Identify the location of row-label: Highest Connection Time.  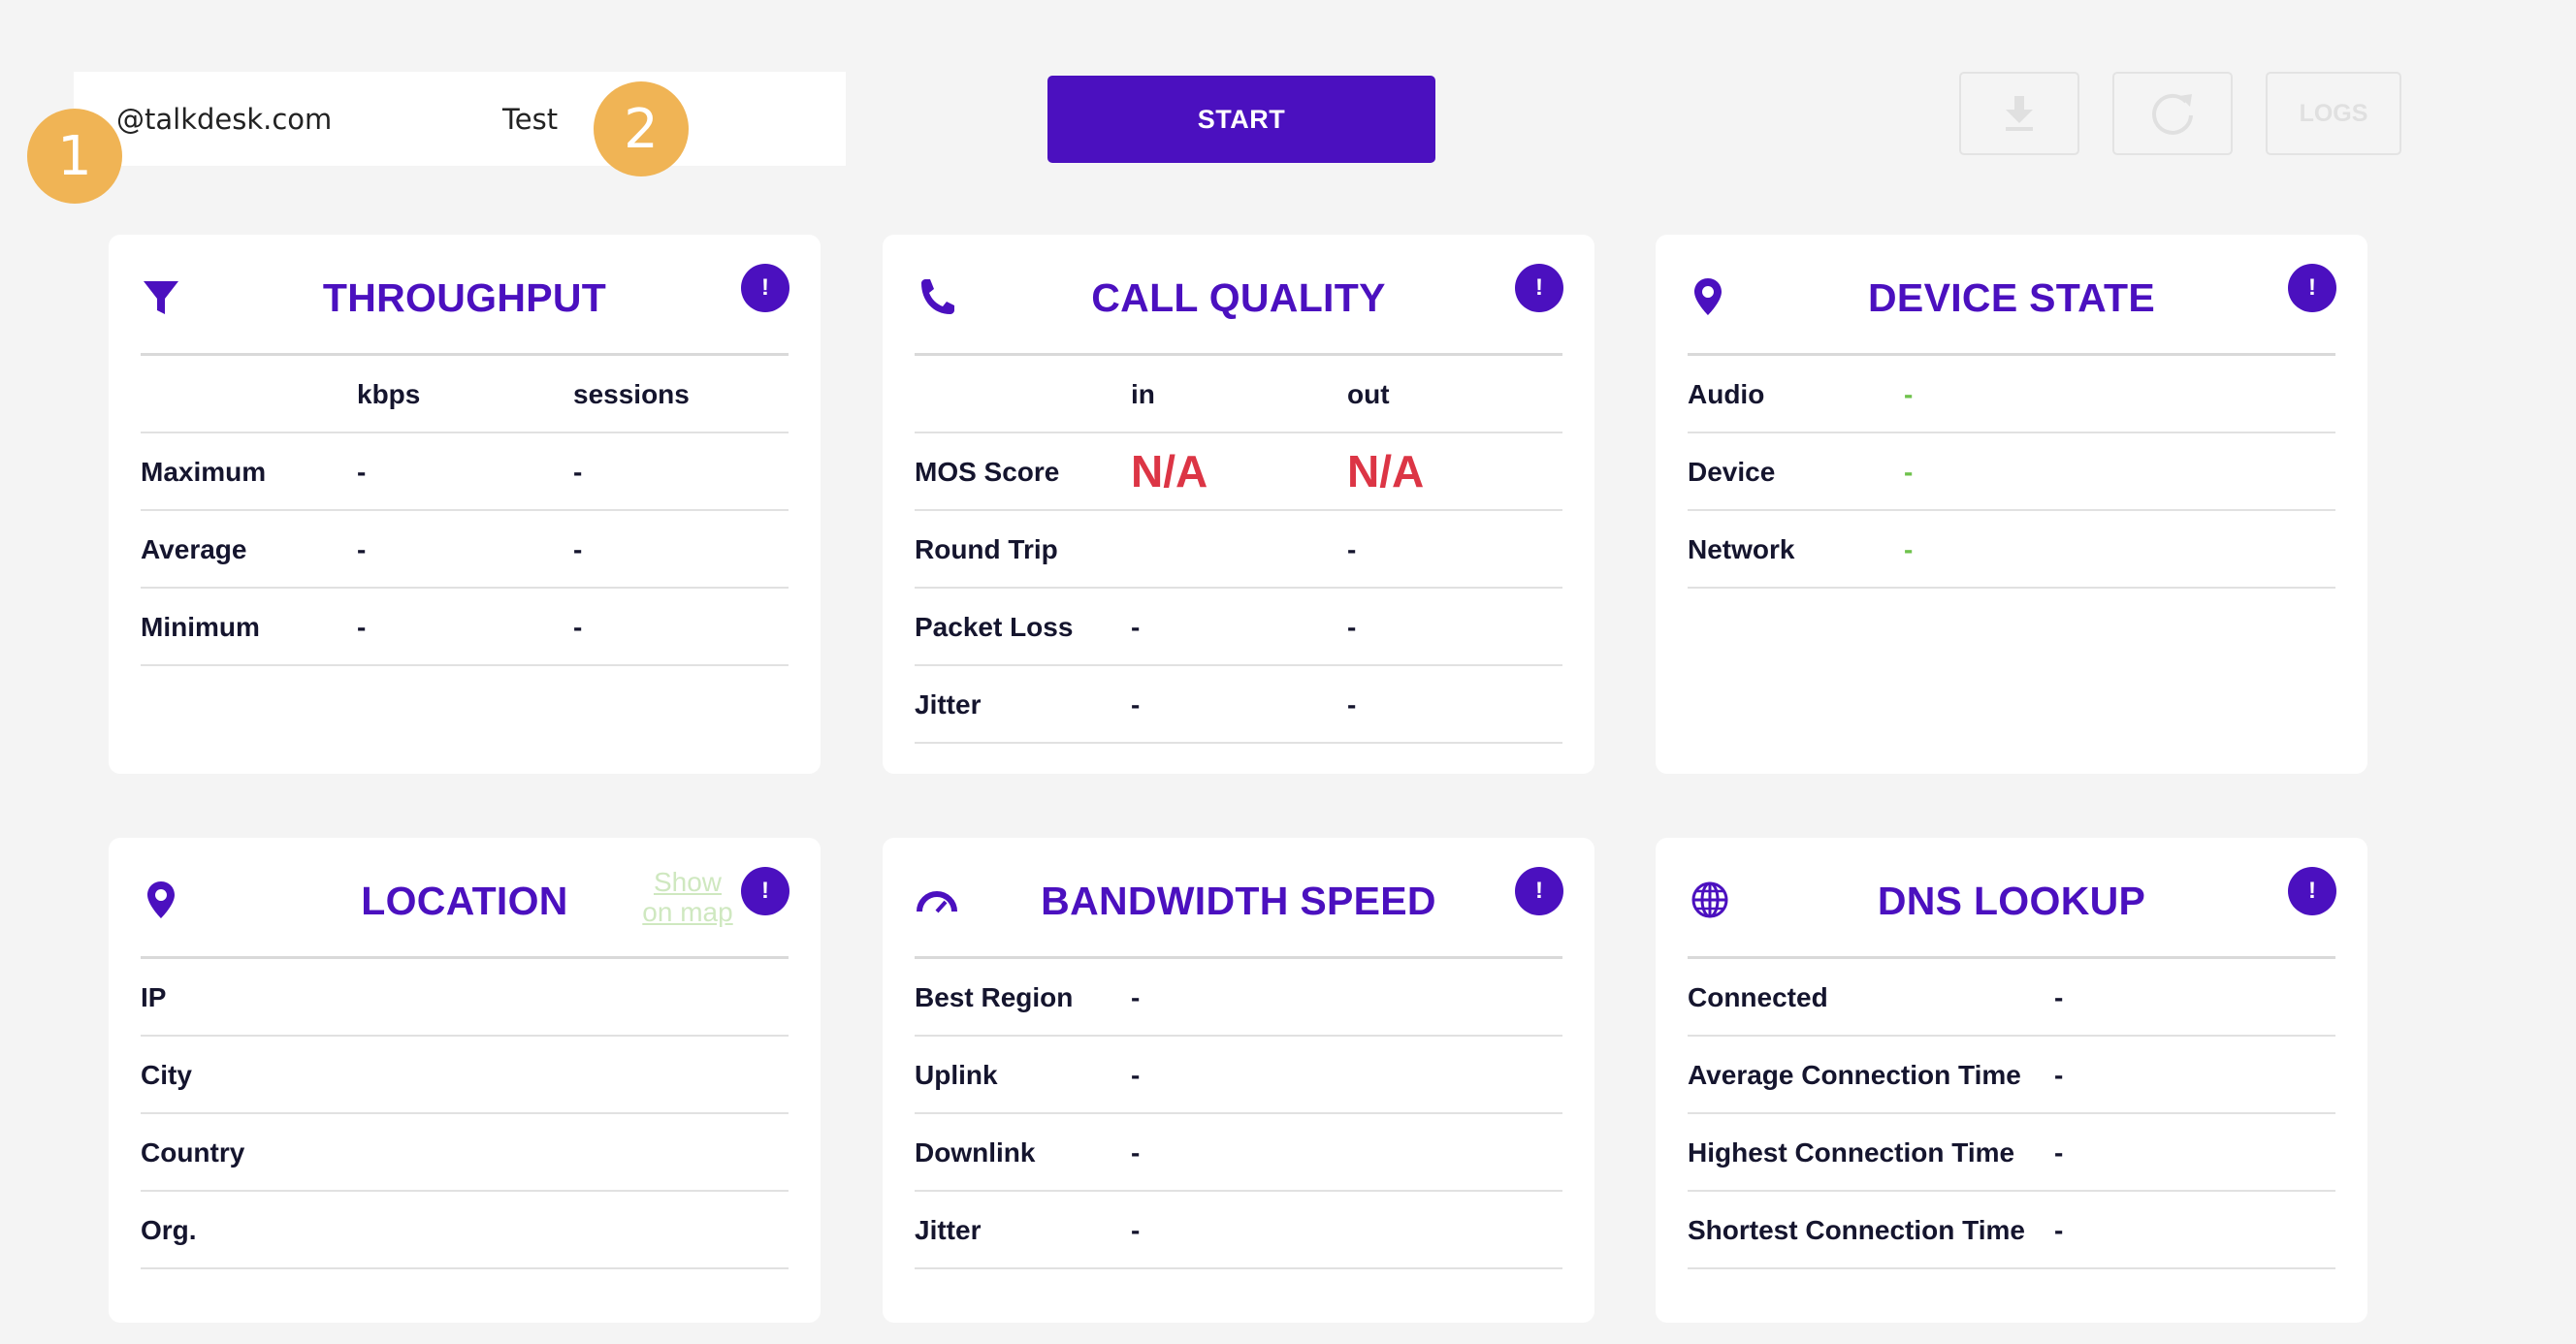
(1851, 1152).